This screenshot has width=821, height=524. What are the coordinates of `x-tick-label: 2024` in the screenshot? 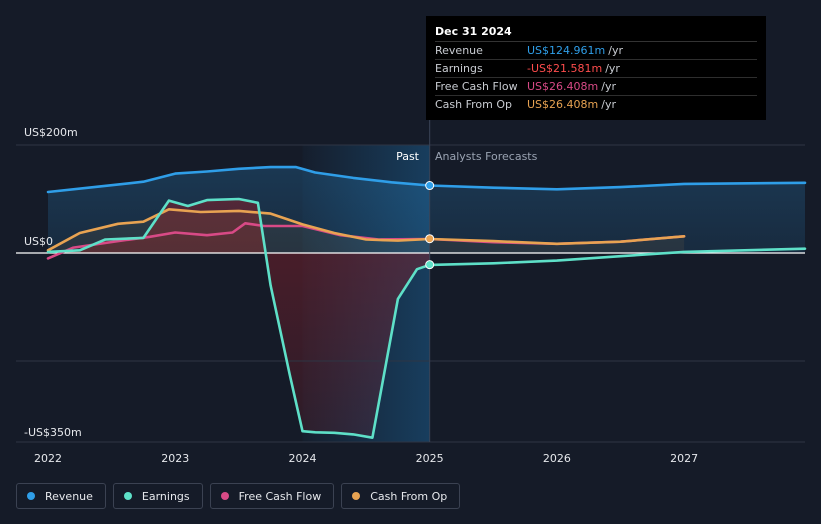 It's located at (302, 458).